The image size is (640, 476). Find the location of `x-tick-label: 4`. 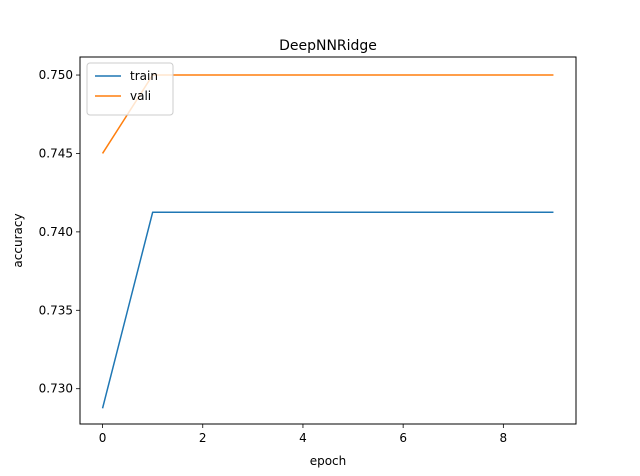

x-tick-label: 4 is located at coordinates (303, 438).